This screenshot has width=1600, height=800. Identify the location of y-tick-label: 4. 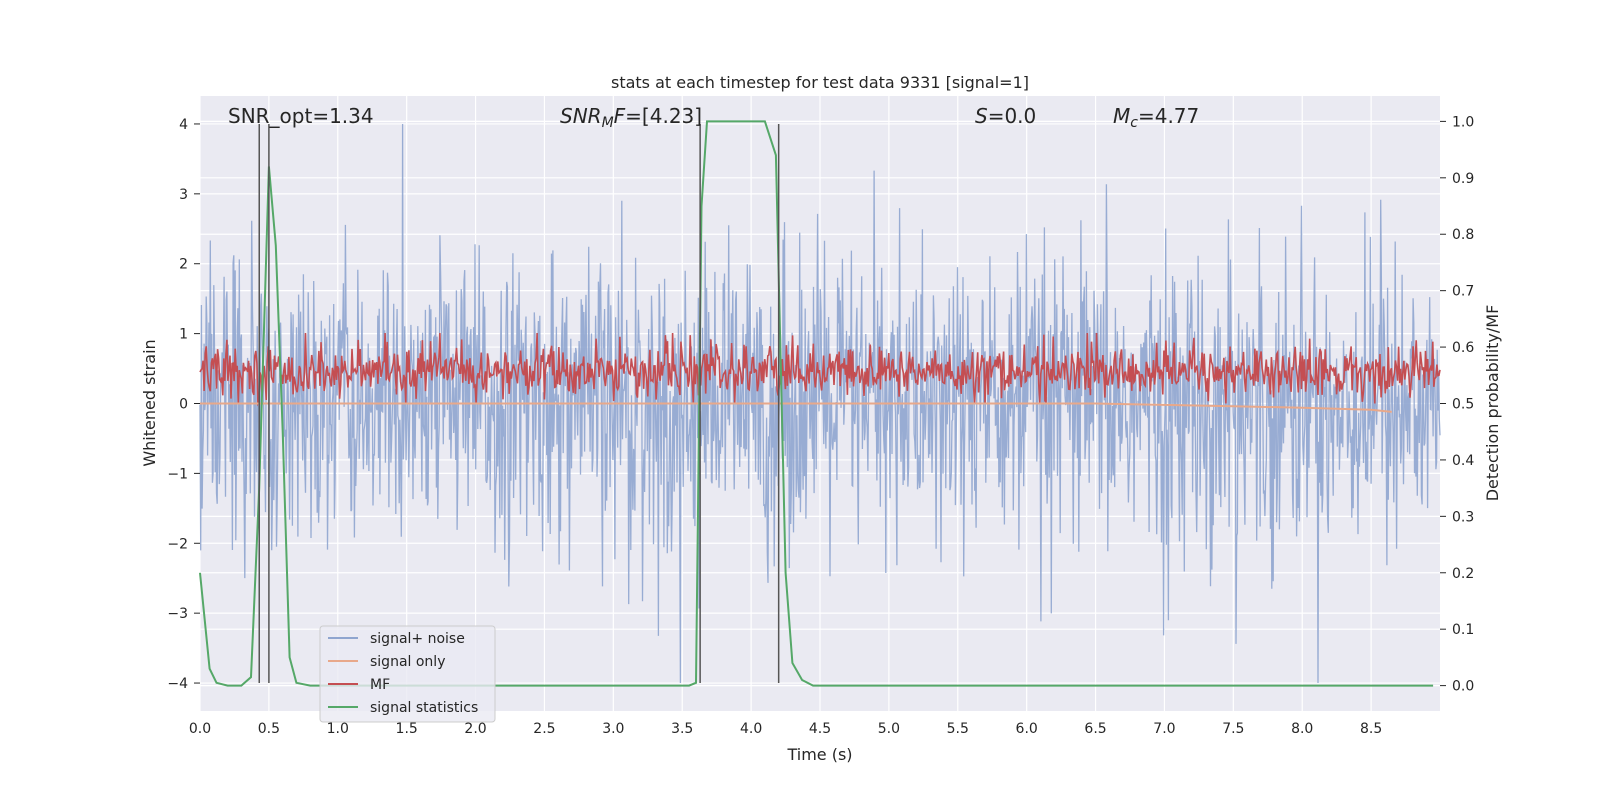
(183, 125).